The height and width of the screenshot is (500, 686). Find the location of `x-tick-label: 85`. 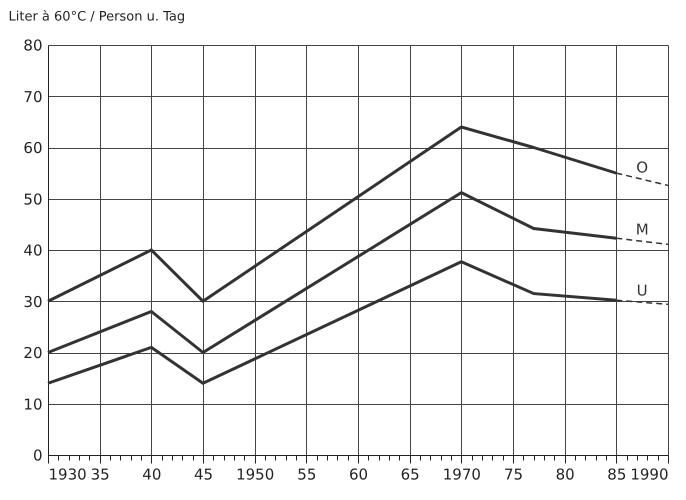

x-tick-label: 85 is located at coordinates (616, 475).